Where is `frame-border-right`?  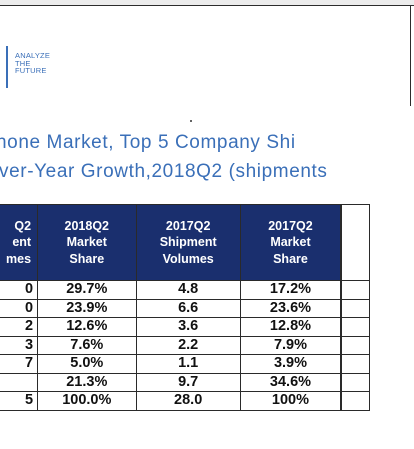 frame-border-right is located at coordinates (410, 55).